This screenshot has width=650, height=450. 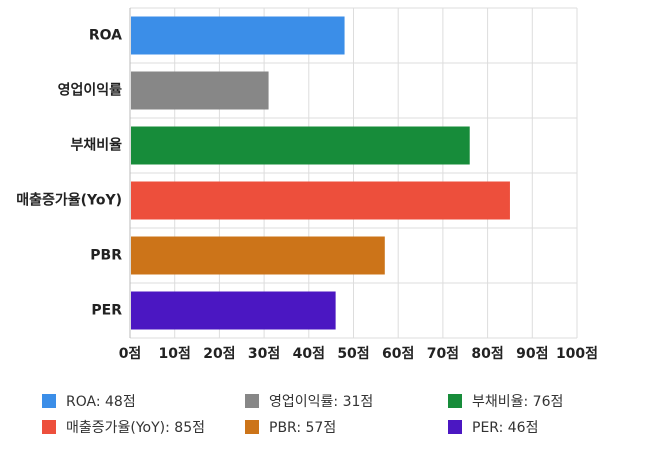 What do you see at coordinates (532, 353) in the screenshot?
I see `x-tick-label: 90점` at bounding box center [532, 353].